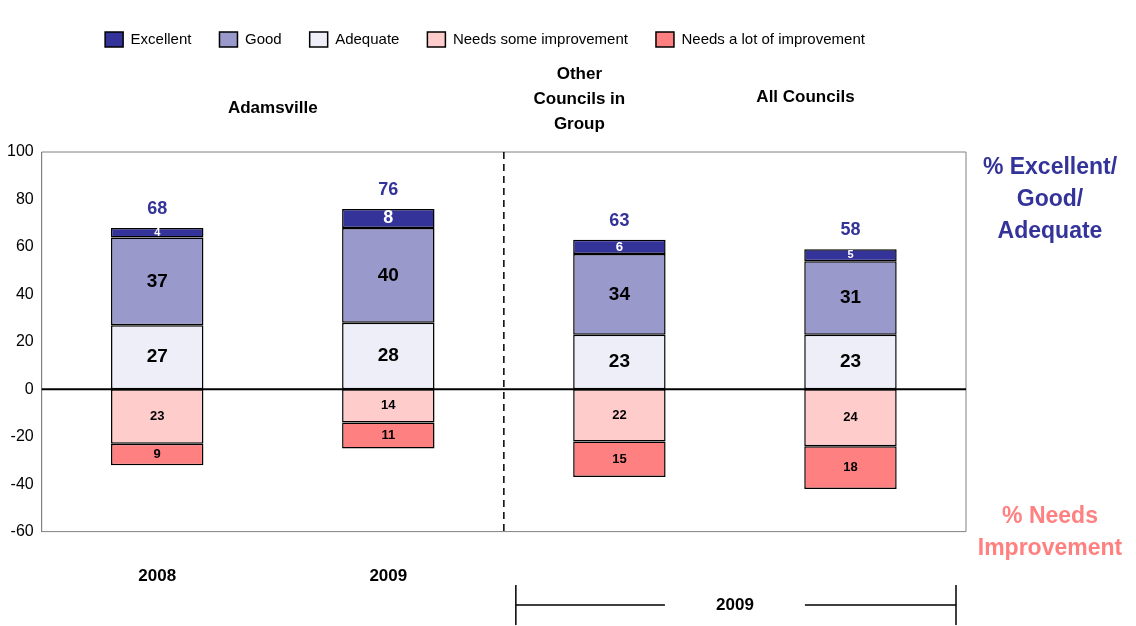 Image resolution: width=1136 pixels, height=626 pixels. I want to click on data-label: 22, so click(619, 414).